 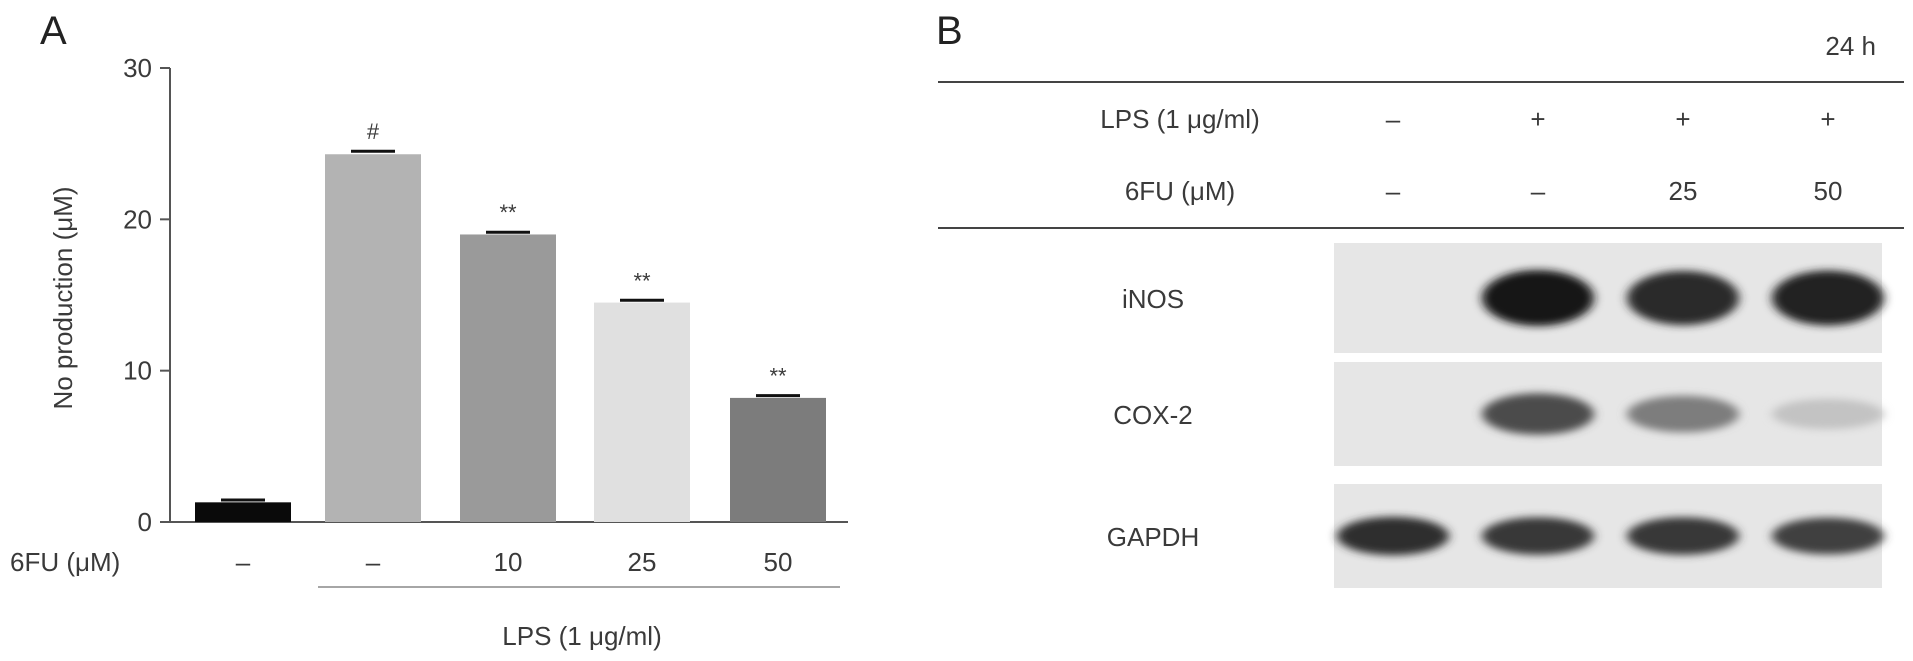 What do you see at coordinates (373, 131) in the screenshot?
I see `significance-label: #` at bounding box center [373, 131].